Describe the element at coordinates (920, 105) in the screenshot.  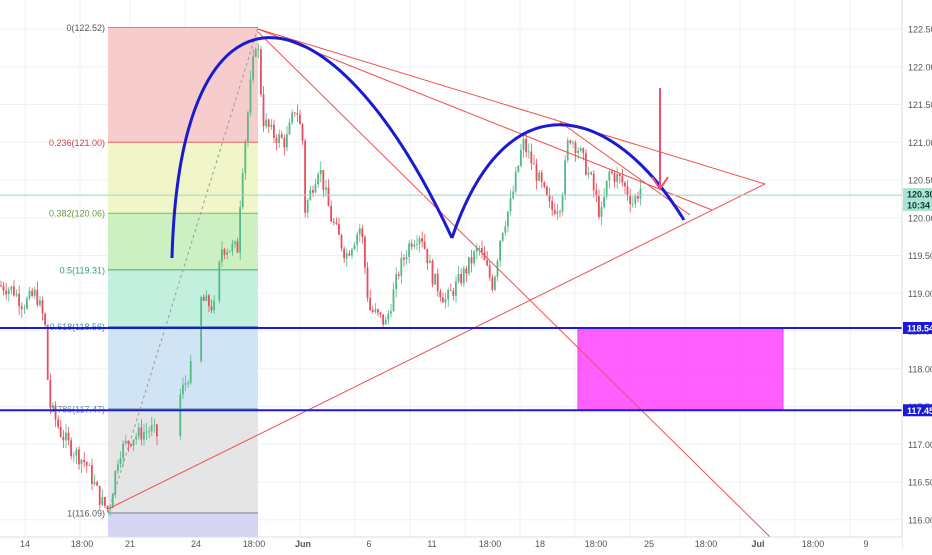
I see `price-tick-label: 121.50` at that location.